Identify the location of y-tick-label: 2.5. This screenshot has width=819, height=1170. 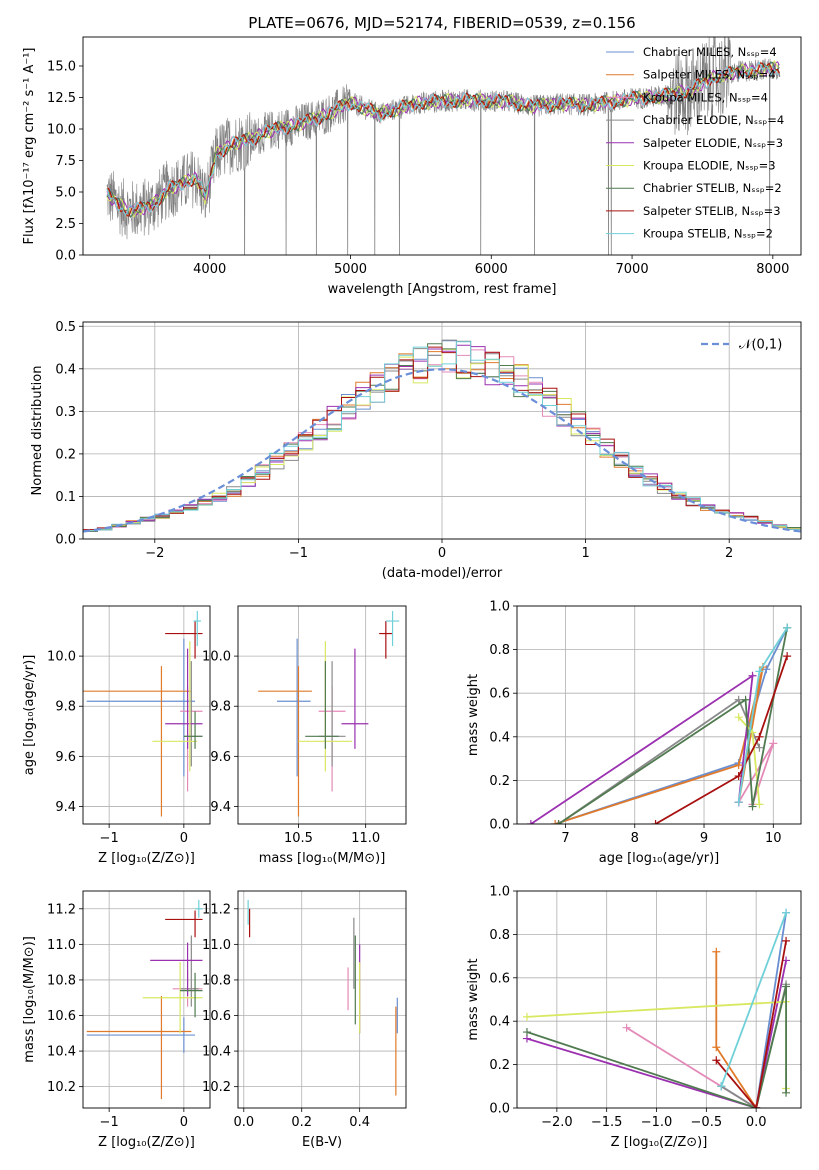
(65, 224).